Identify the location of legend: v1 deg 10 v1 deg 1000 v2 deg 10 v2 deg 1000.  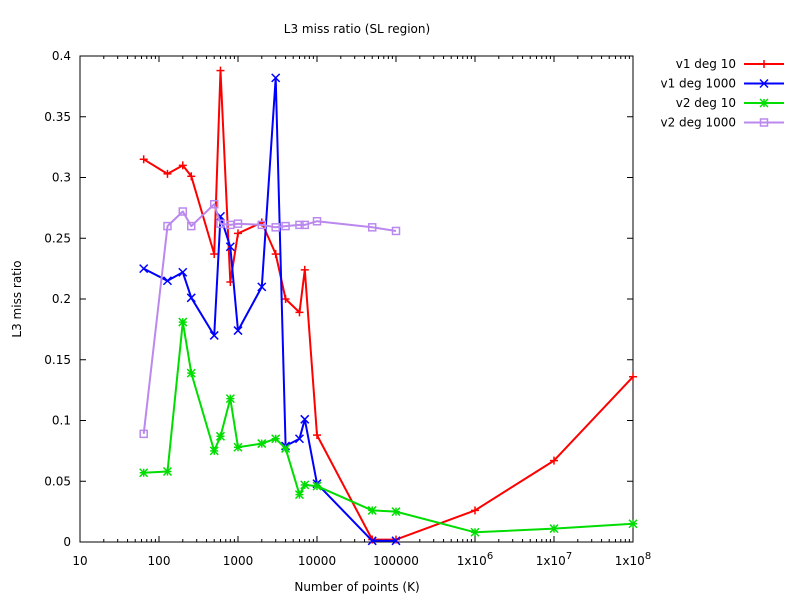
(722, 93).